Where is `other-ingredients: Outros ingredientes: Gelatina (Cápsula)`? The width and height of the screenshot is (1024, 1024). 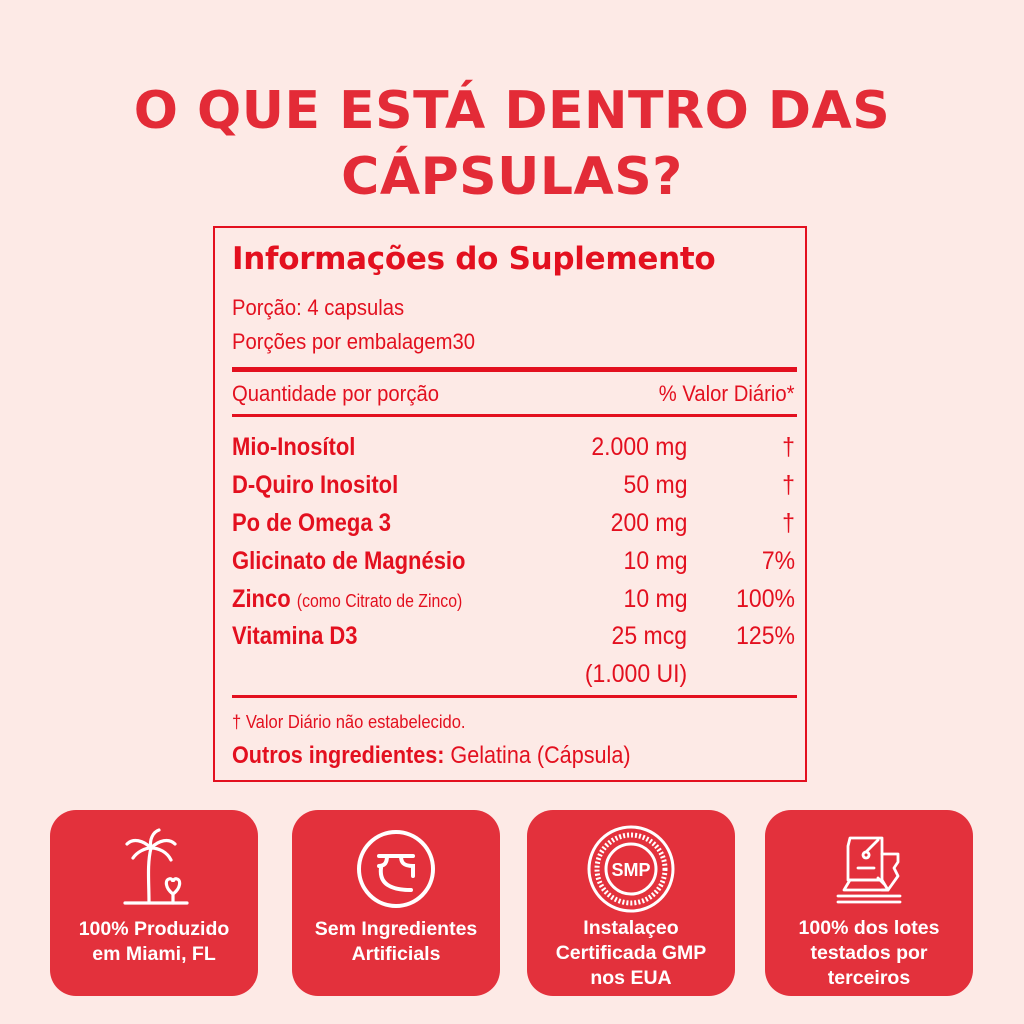
other-ingredients: Outros ingredientes: Gelatina (Cápsula) is located at coordinates (431, 756).